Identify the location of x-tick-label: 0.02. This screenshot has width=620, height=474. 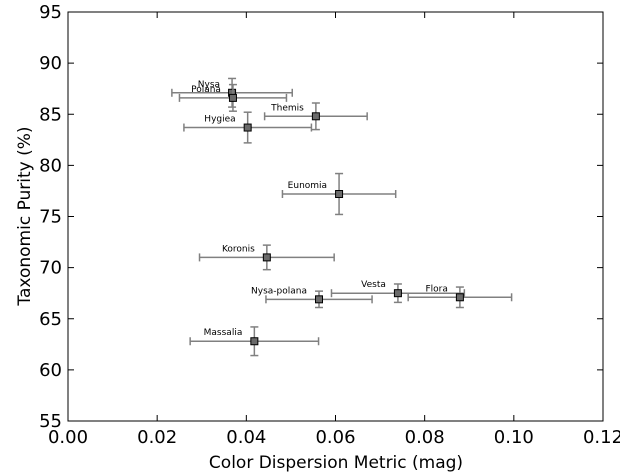
(157, 437).